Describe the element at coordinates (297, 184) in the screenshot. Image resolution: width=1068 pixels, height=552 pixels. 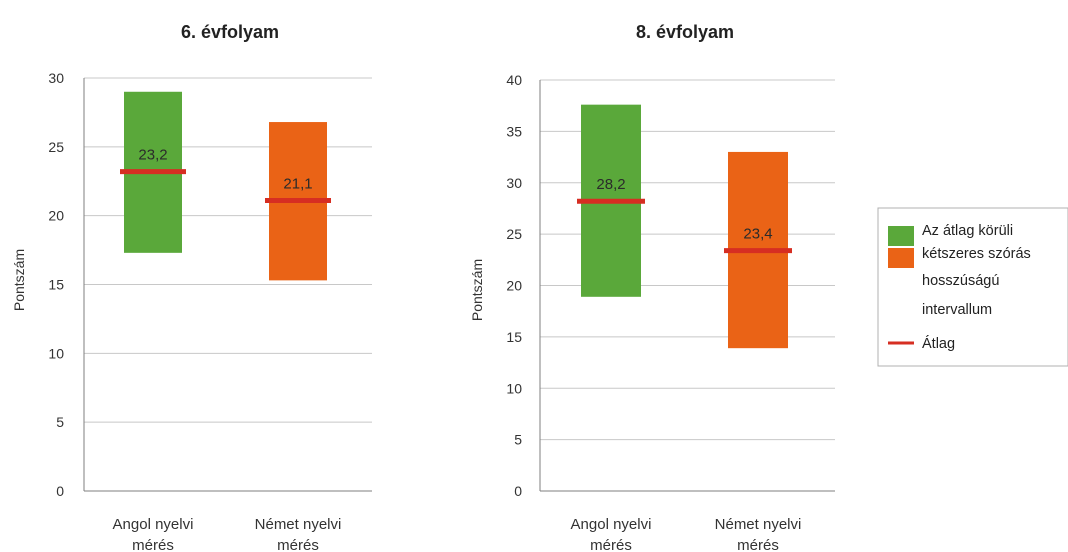
I see `mean-value-label: 21,1` at that location.